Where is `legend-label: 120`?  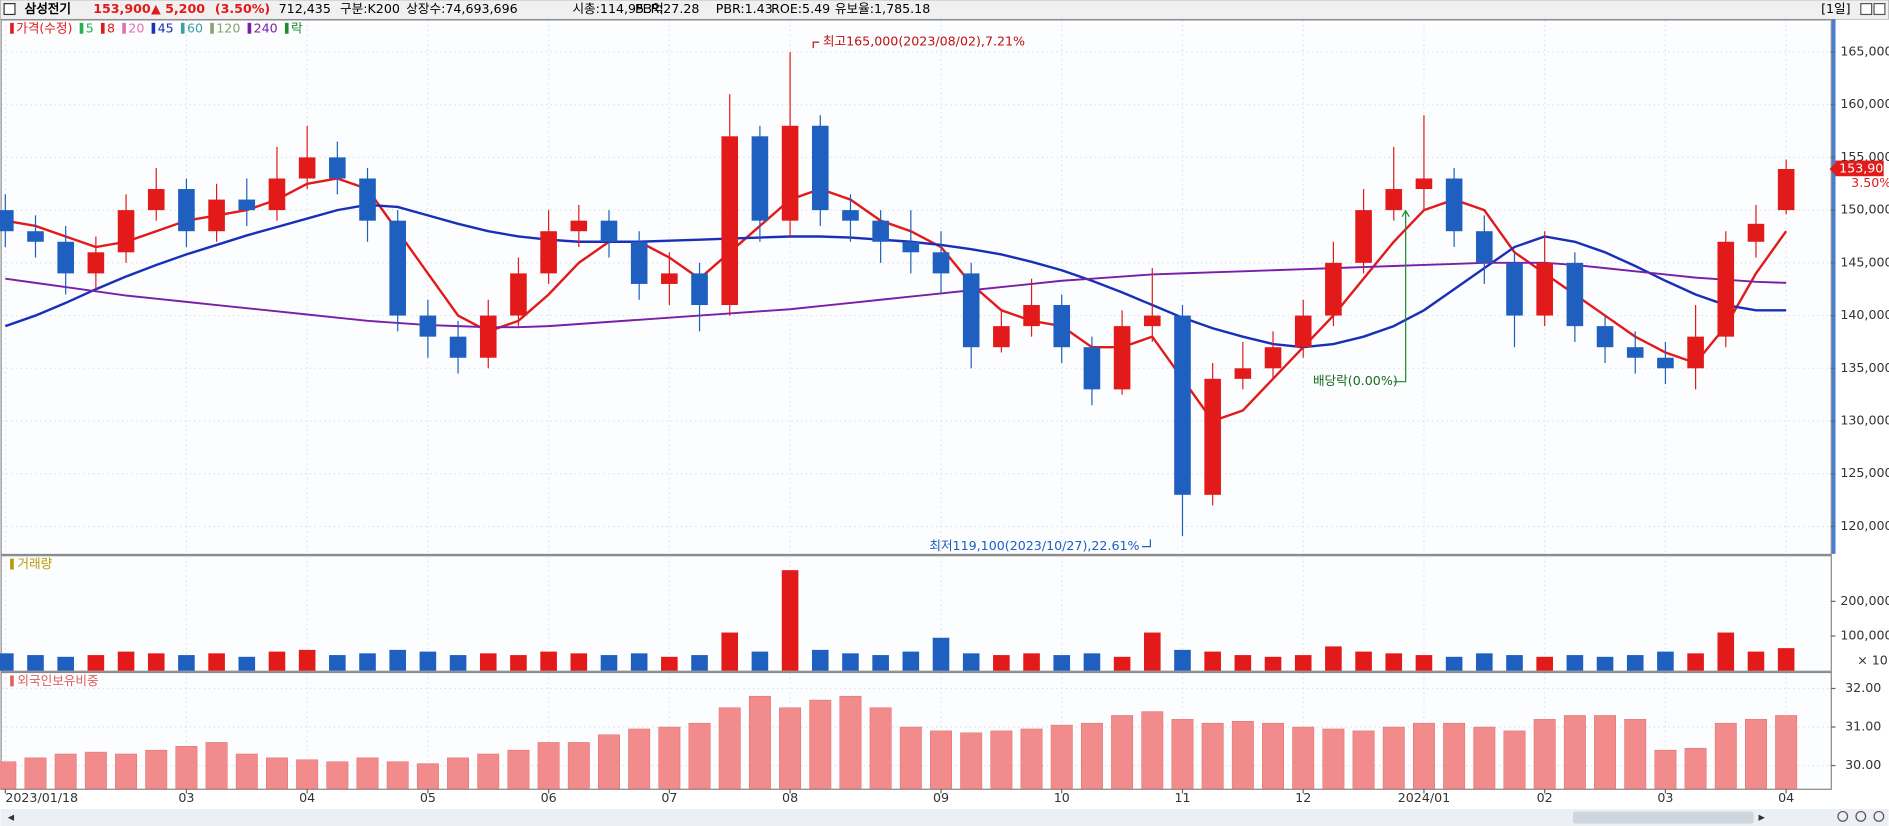 legend-label: 120 is located at coordinates (228, 27).